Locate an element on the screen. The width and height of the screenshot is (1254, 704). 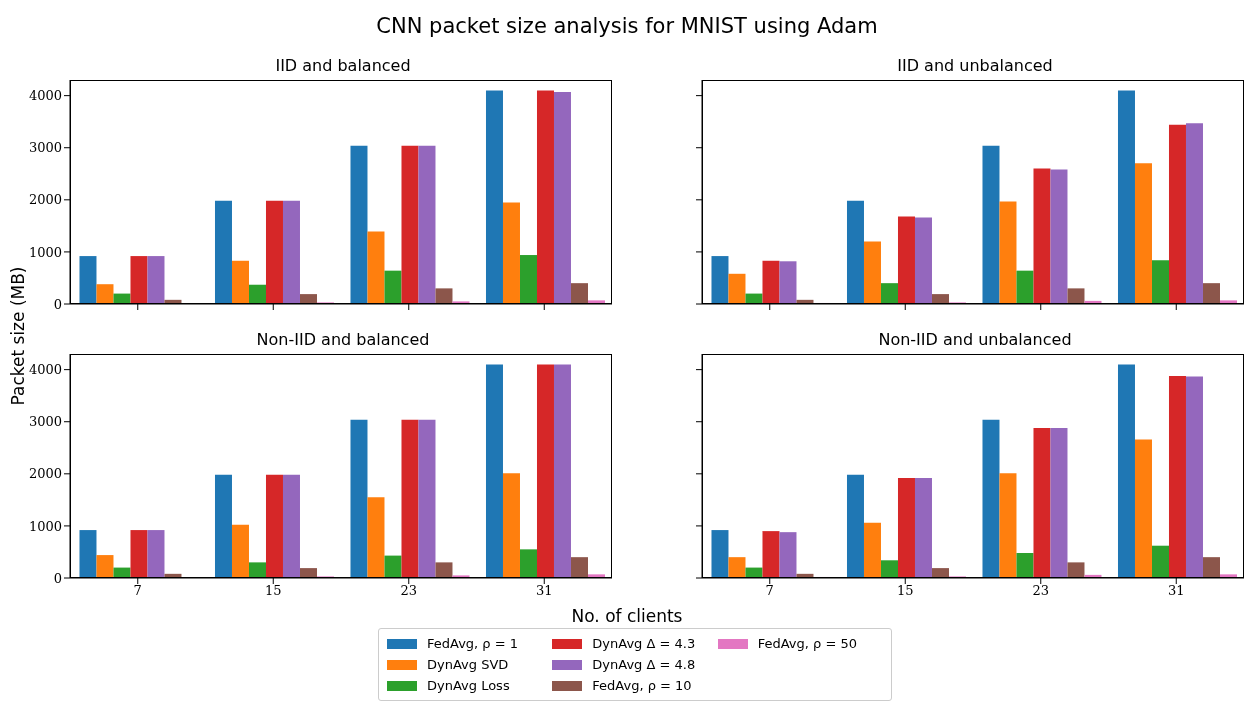
chart-title: IID and unbalanced is located at coordinates (975, 66).